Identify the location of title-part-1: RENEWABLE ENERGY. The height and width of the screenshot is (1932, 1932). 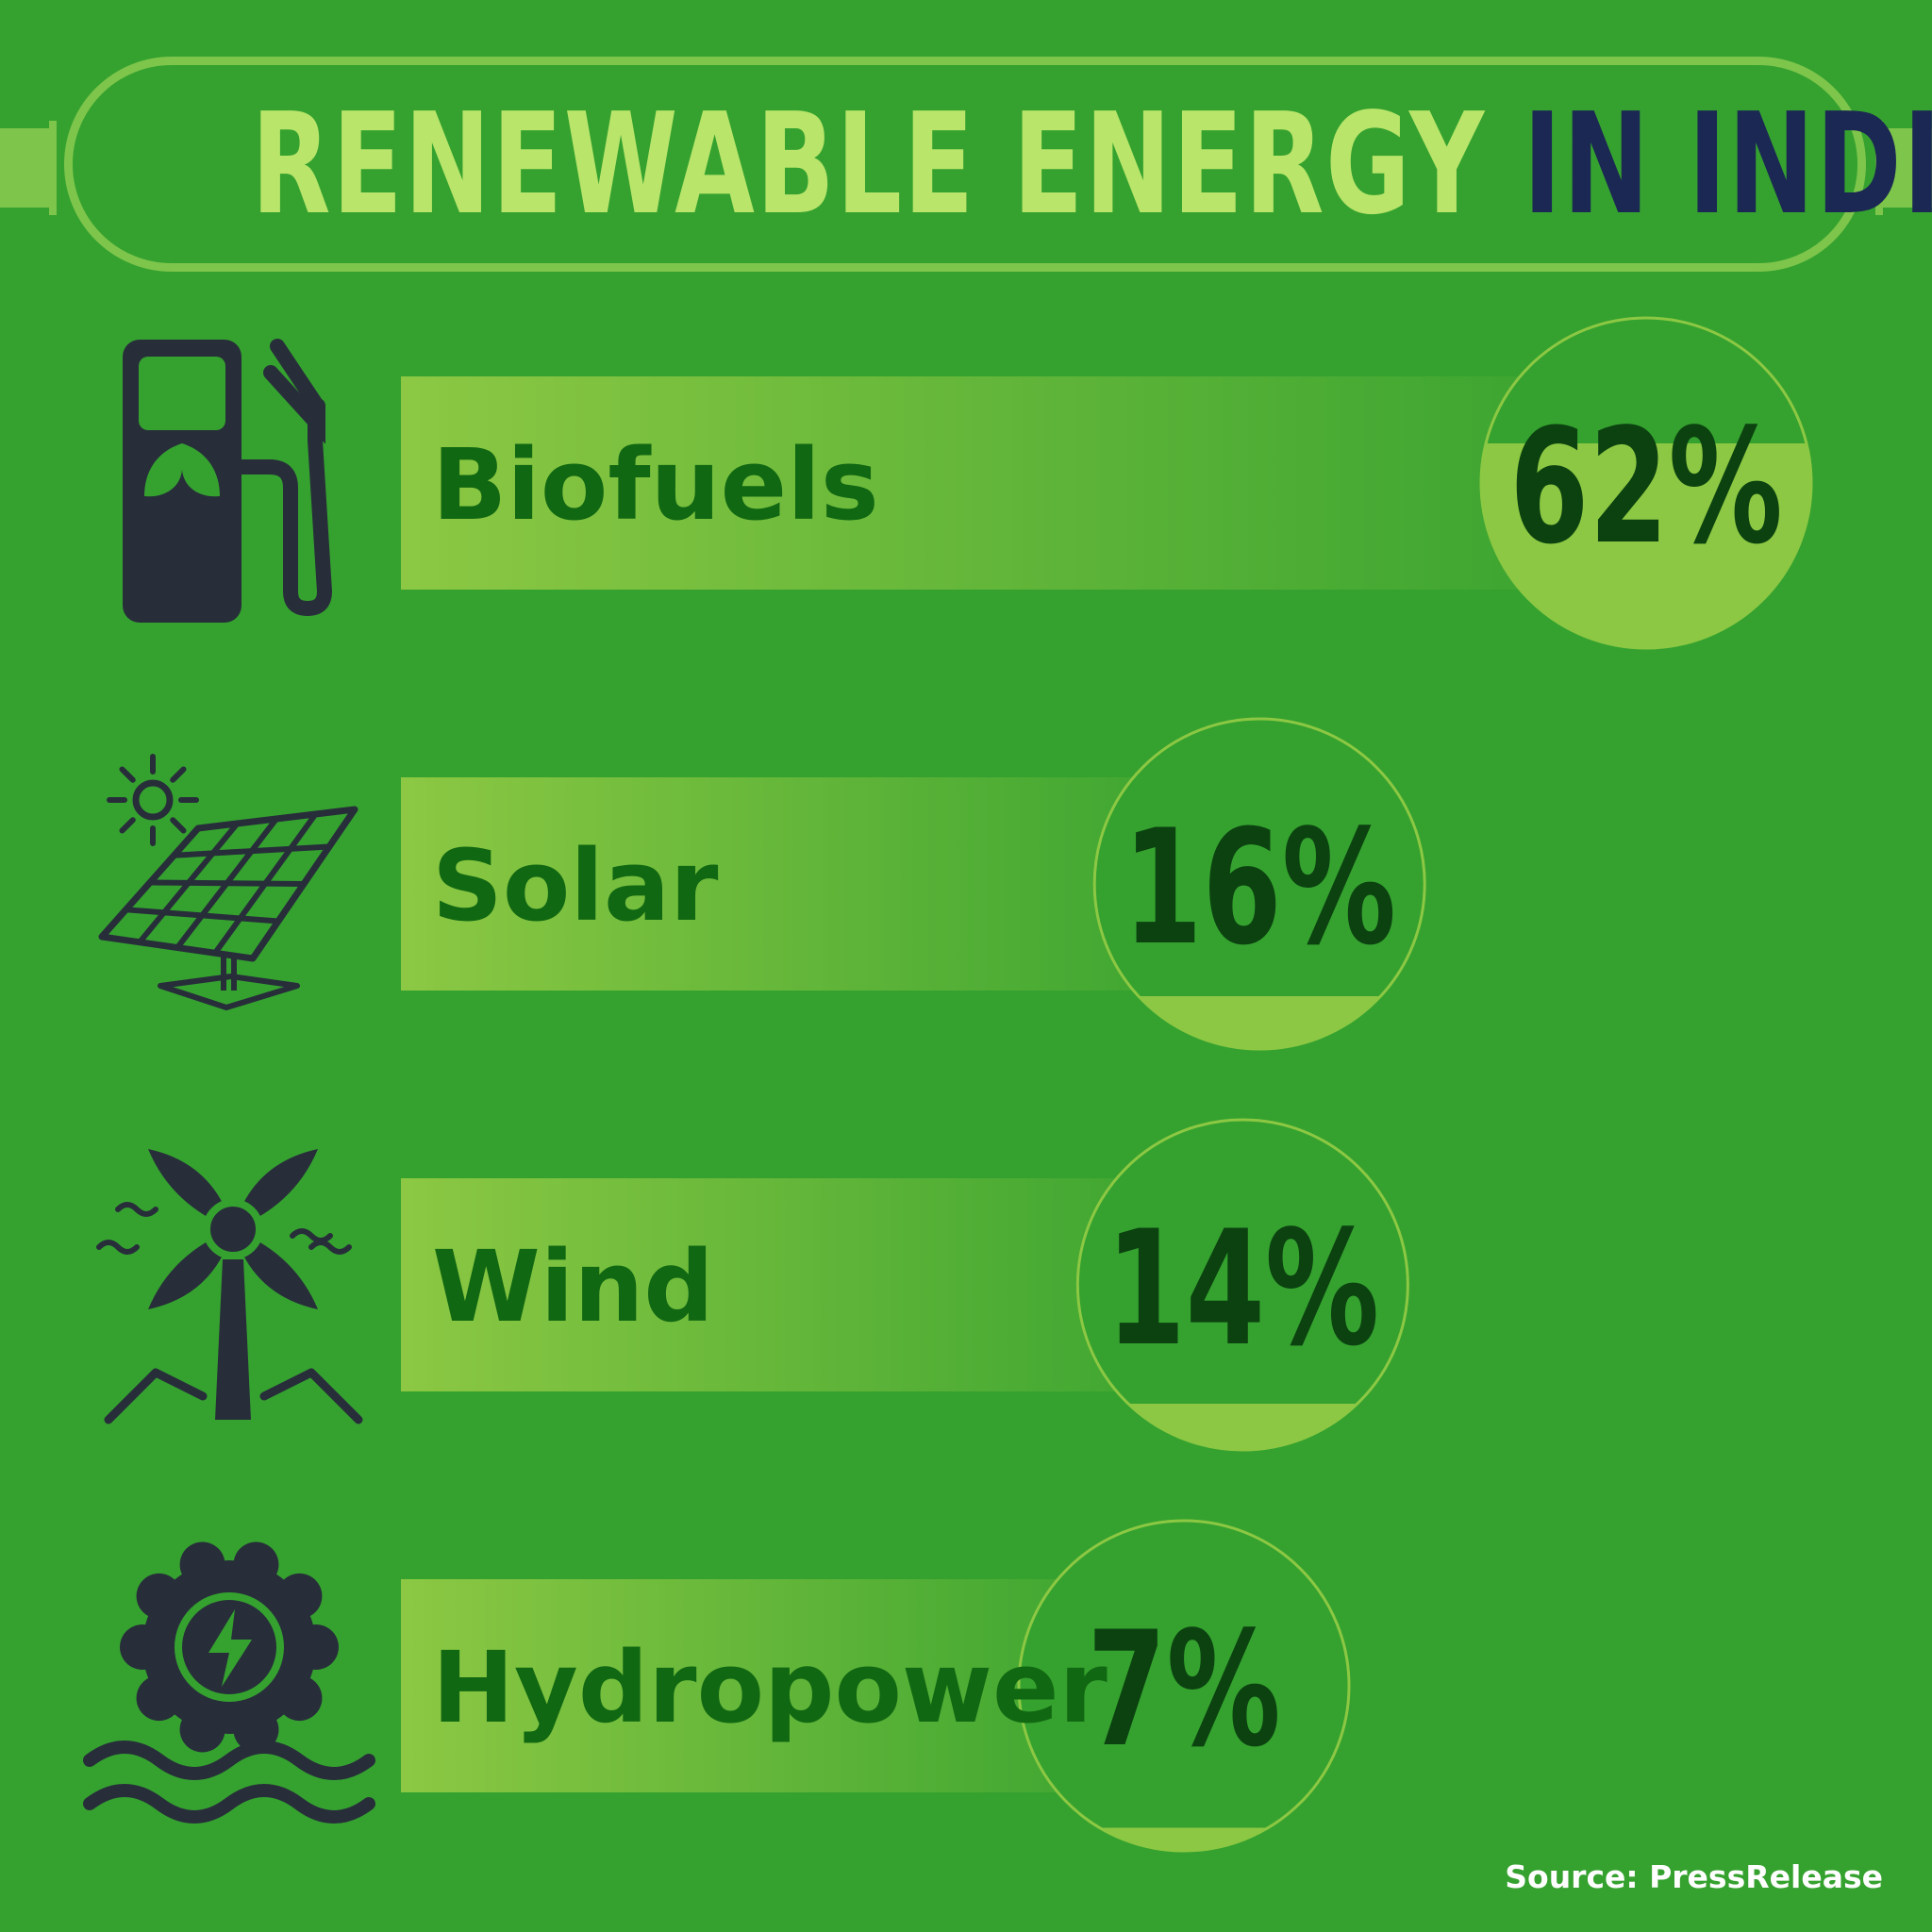
(869, 164).